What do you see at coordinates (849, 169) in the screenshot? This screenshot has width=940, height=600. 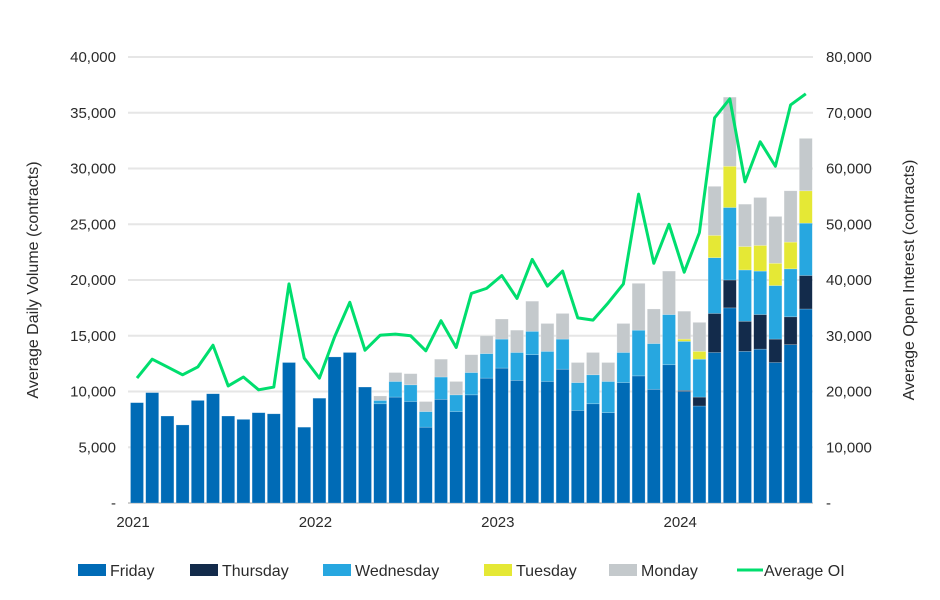 I see `y2-tick-label: 60,000` at bounding box center [849, 169].